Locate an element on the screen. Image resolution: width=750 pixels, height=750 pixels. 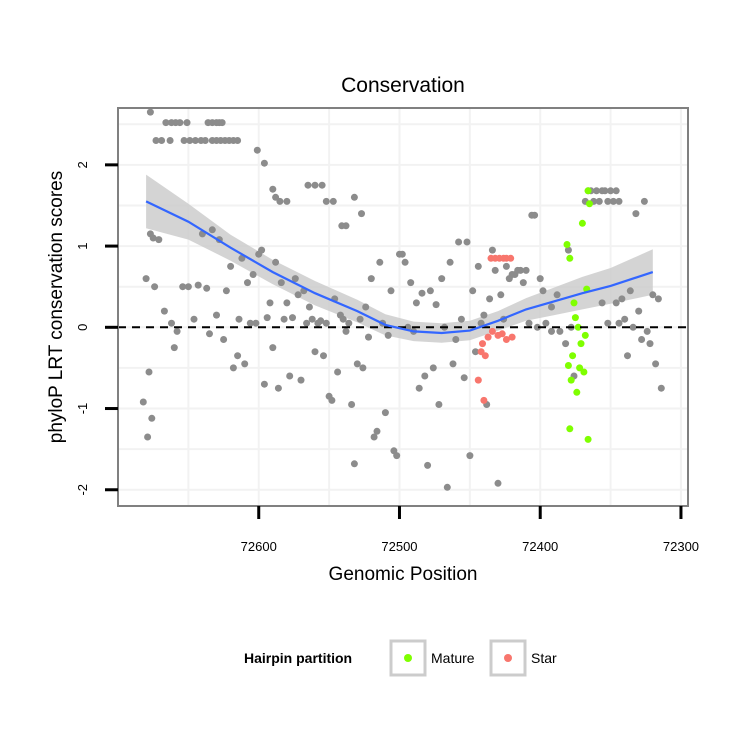
y-tick-label: 0 is located at coordinates (82, 327).